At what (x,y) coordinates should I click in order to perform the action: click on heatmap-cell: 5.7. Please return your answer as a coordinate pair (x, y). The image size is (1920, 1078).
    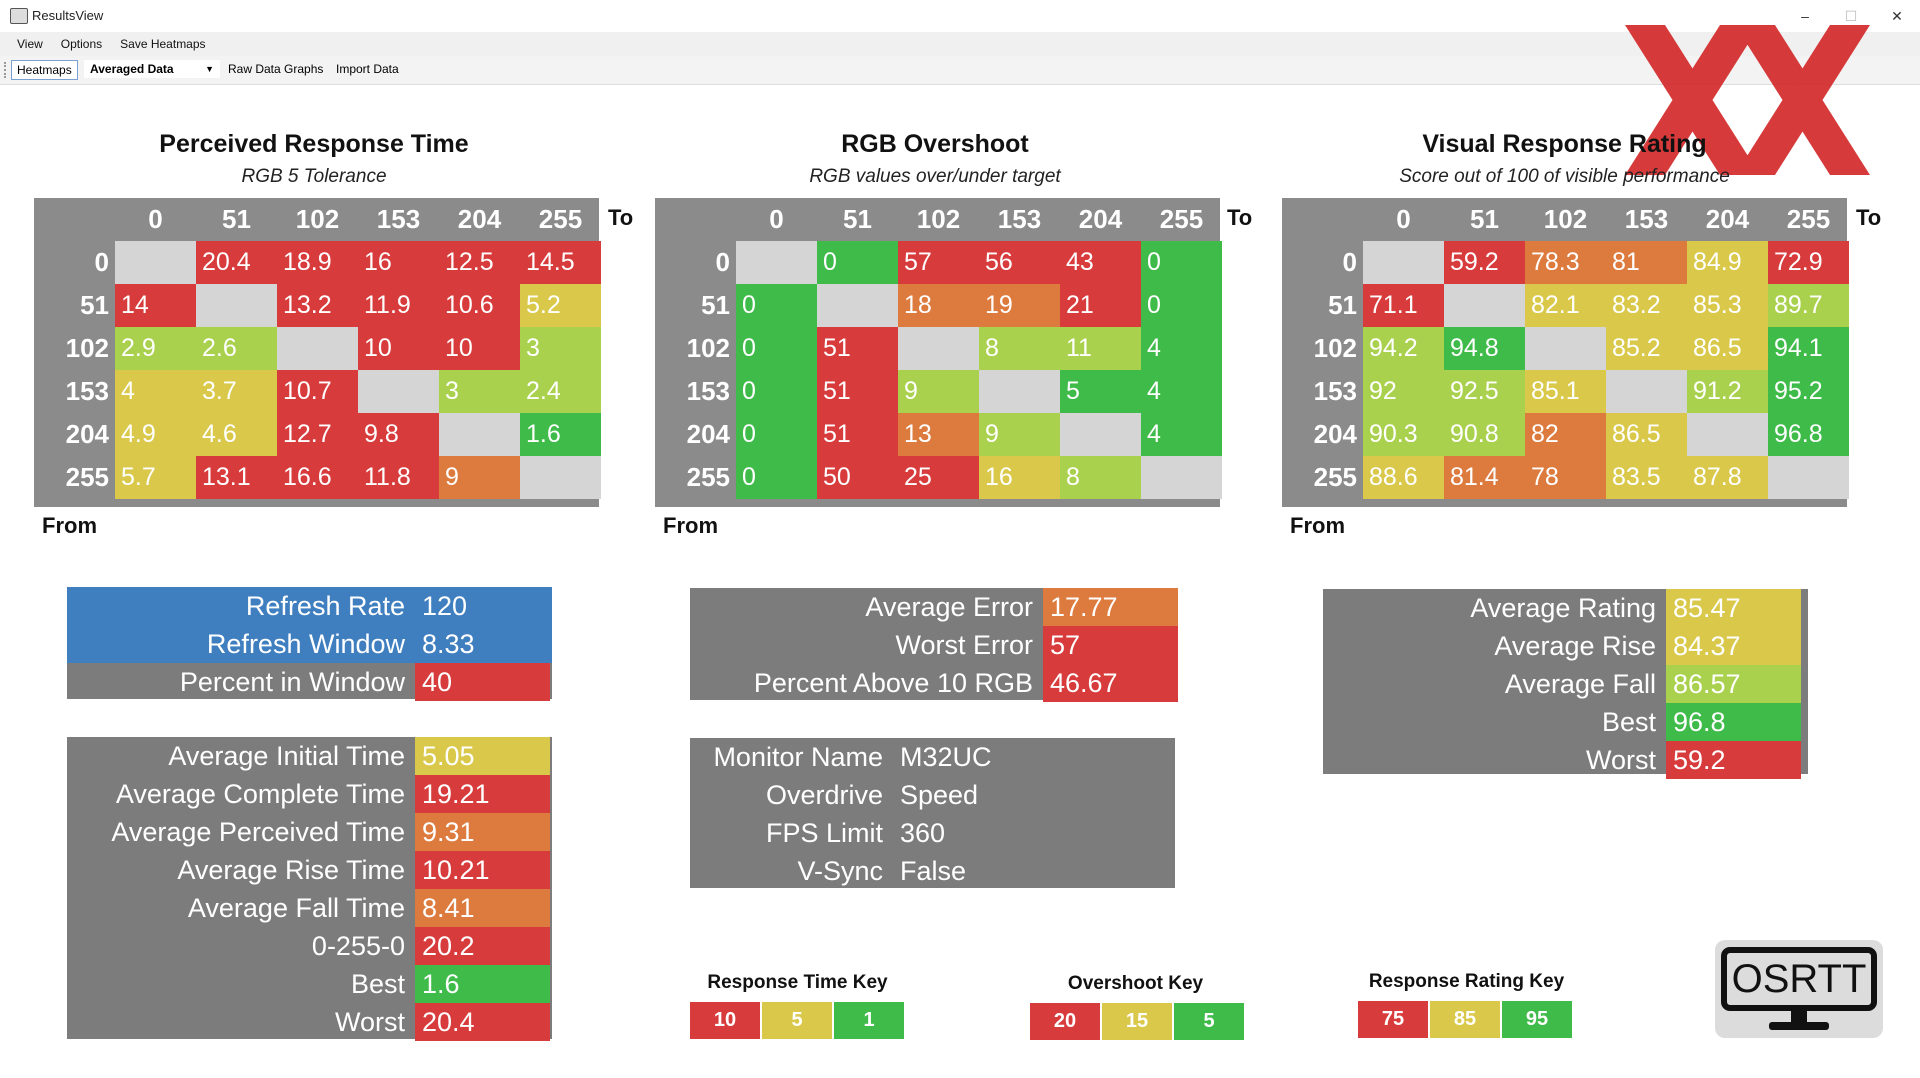
    Looking at the image, I should click on (155, 477).